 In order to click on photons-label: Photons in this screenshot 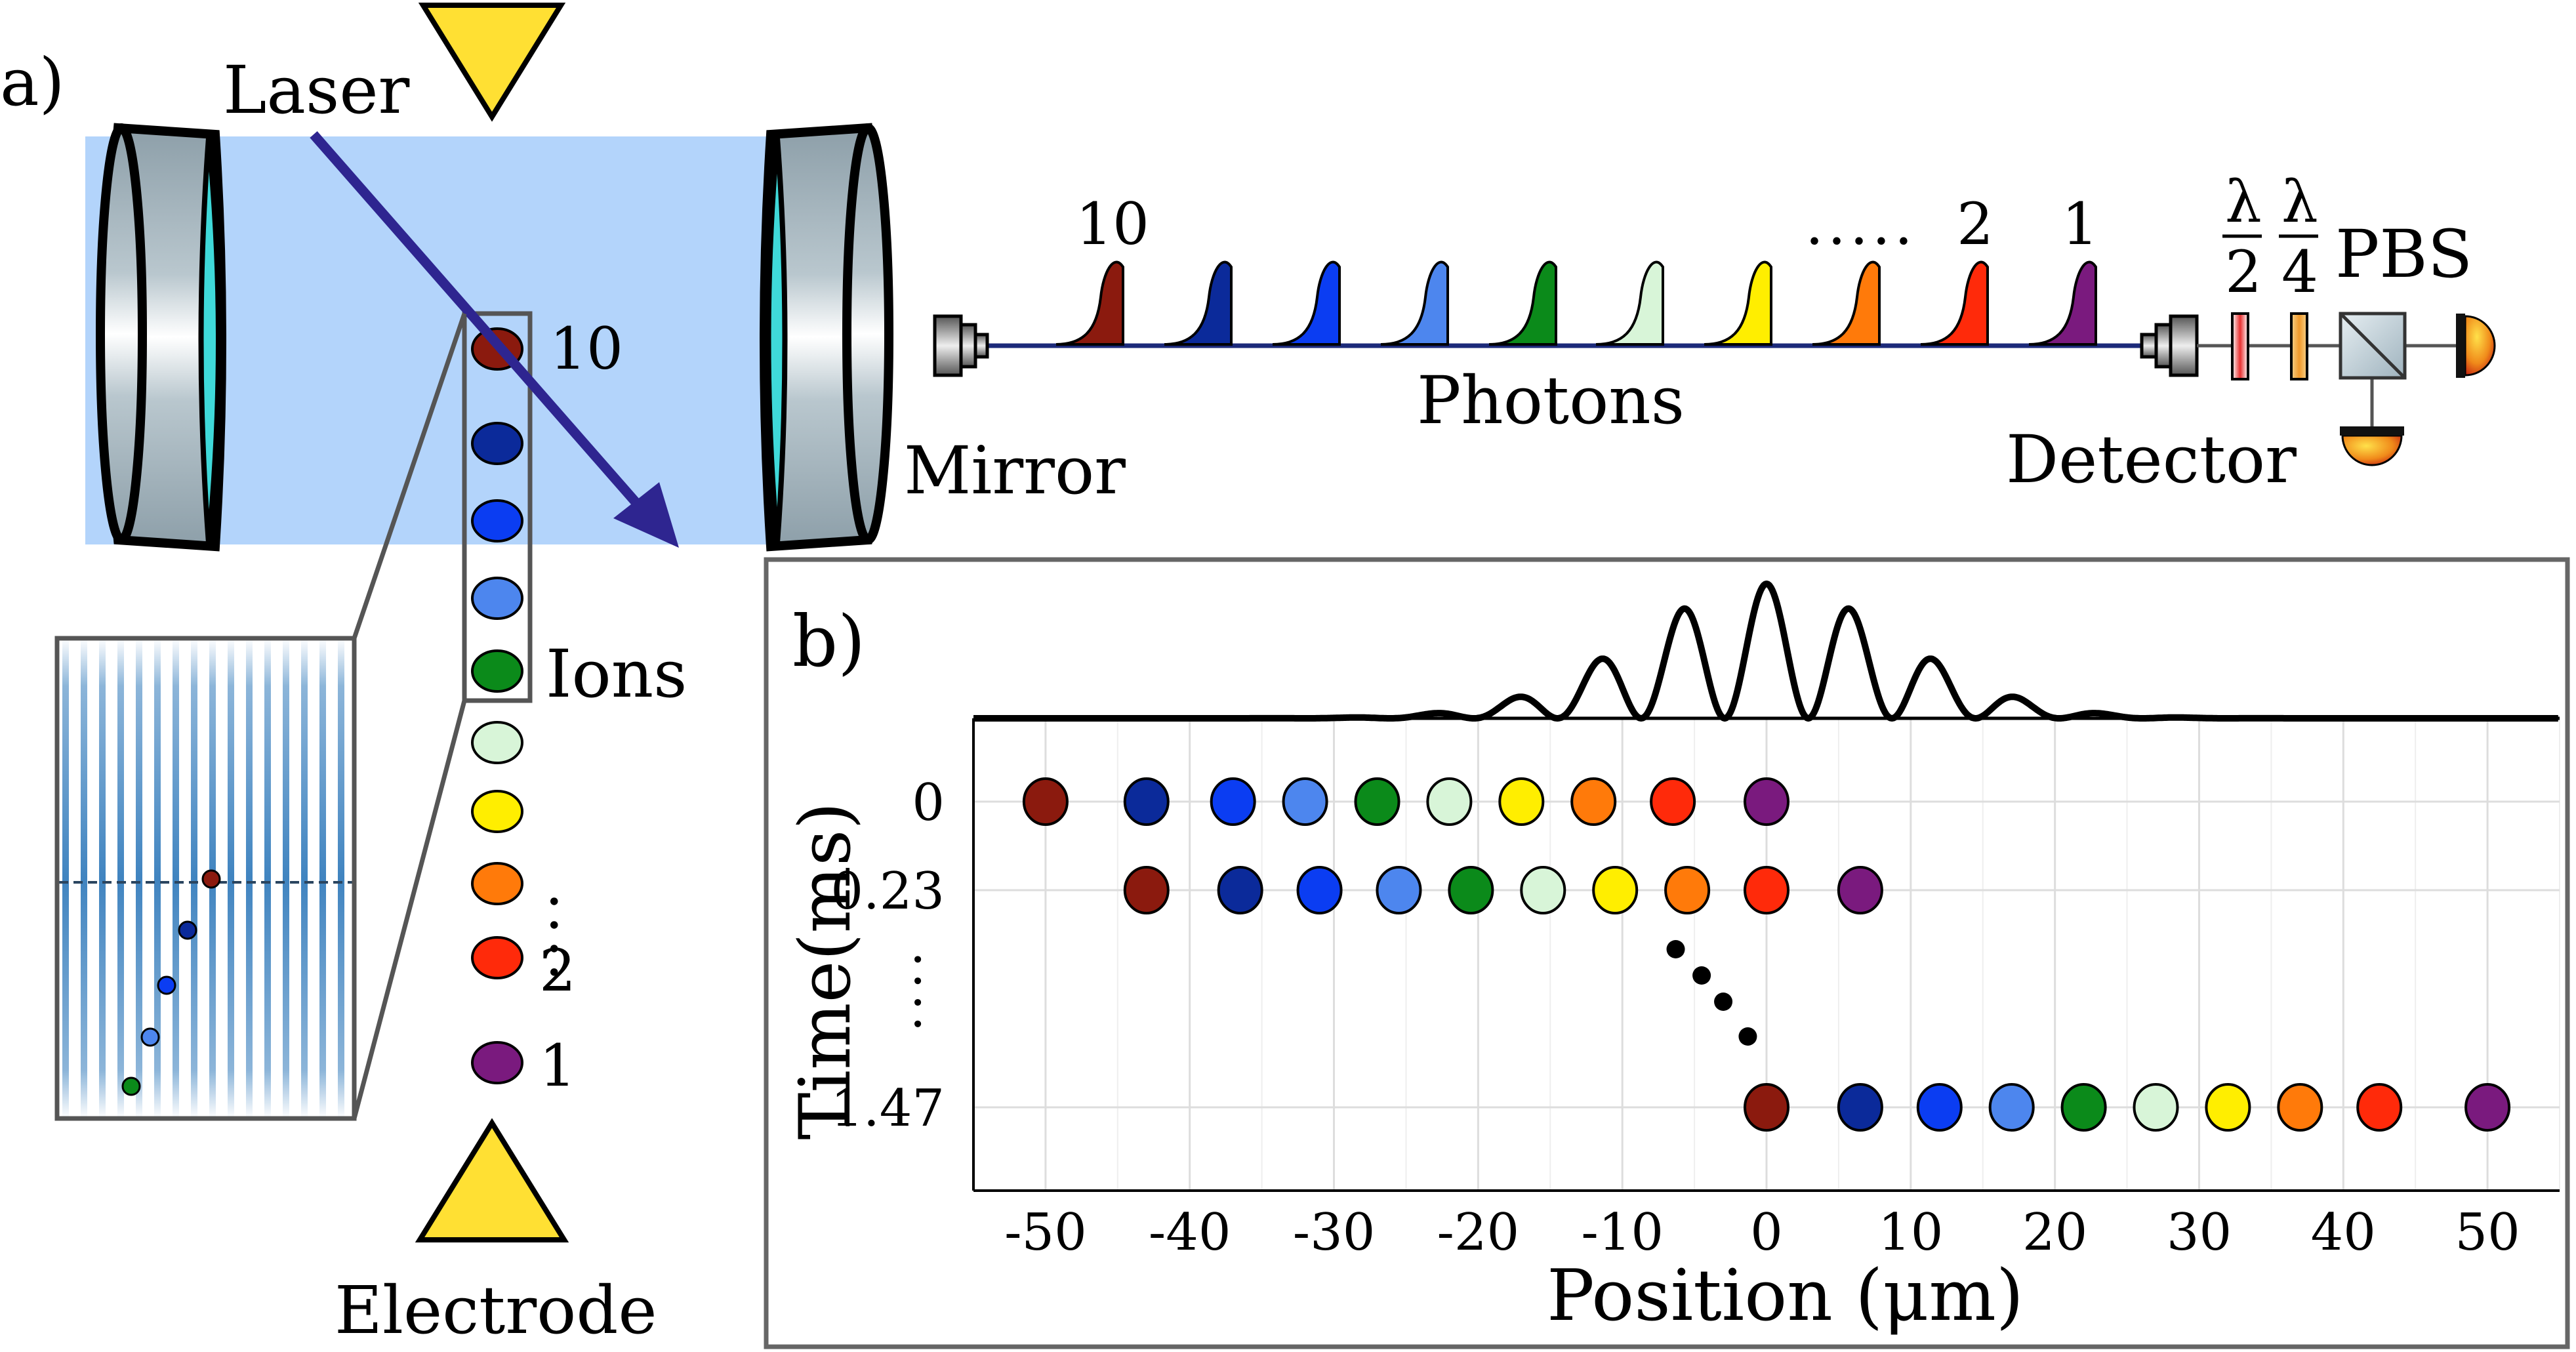, I will do `click(1551, 400)`.